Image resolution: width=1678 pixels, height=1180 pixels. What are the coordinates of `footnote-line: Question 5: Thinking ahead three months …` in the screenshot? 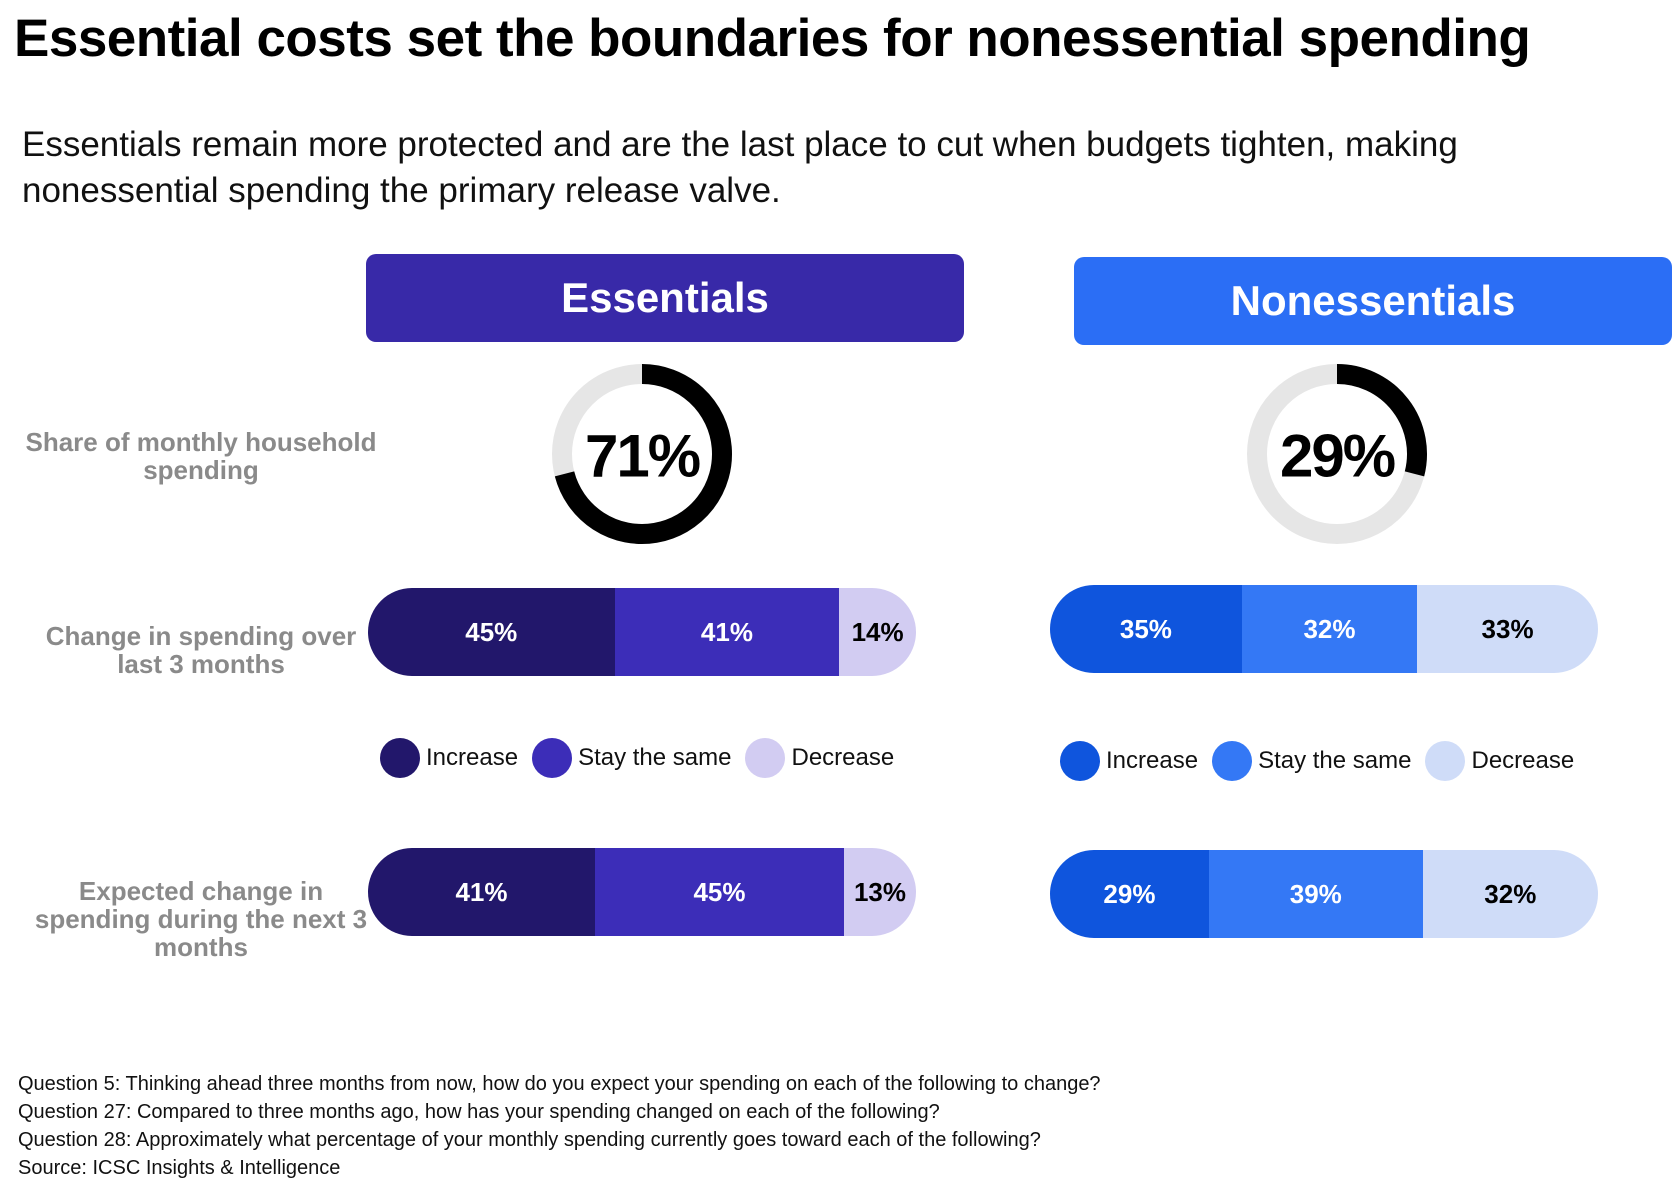 It's located at (559, 1084).